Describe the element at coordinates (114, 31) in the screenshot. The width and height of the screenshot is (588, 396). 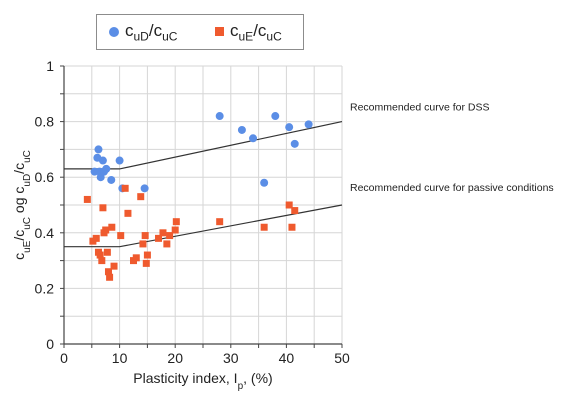
I see `legend-circle-marker` at that location.